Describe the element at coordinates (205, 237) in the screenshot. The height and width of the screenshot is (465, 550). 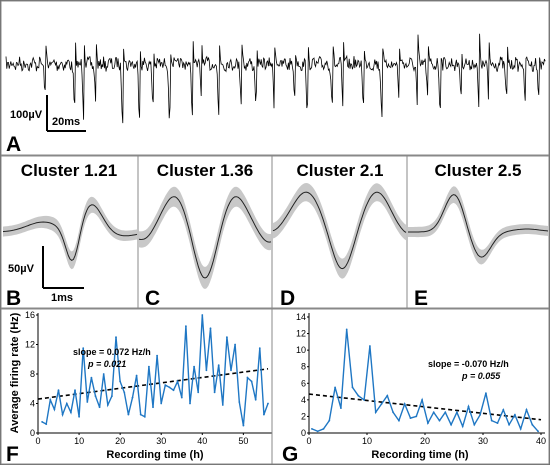
I see `waveform-mean-c` at that location.